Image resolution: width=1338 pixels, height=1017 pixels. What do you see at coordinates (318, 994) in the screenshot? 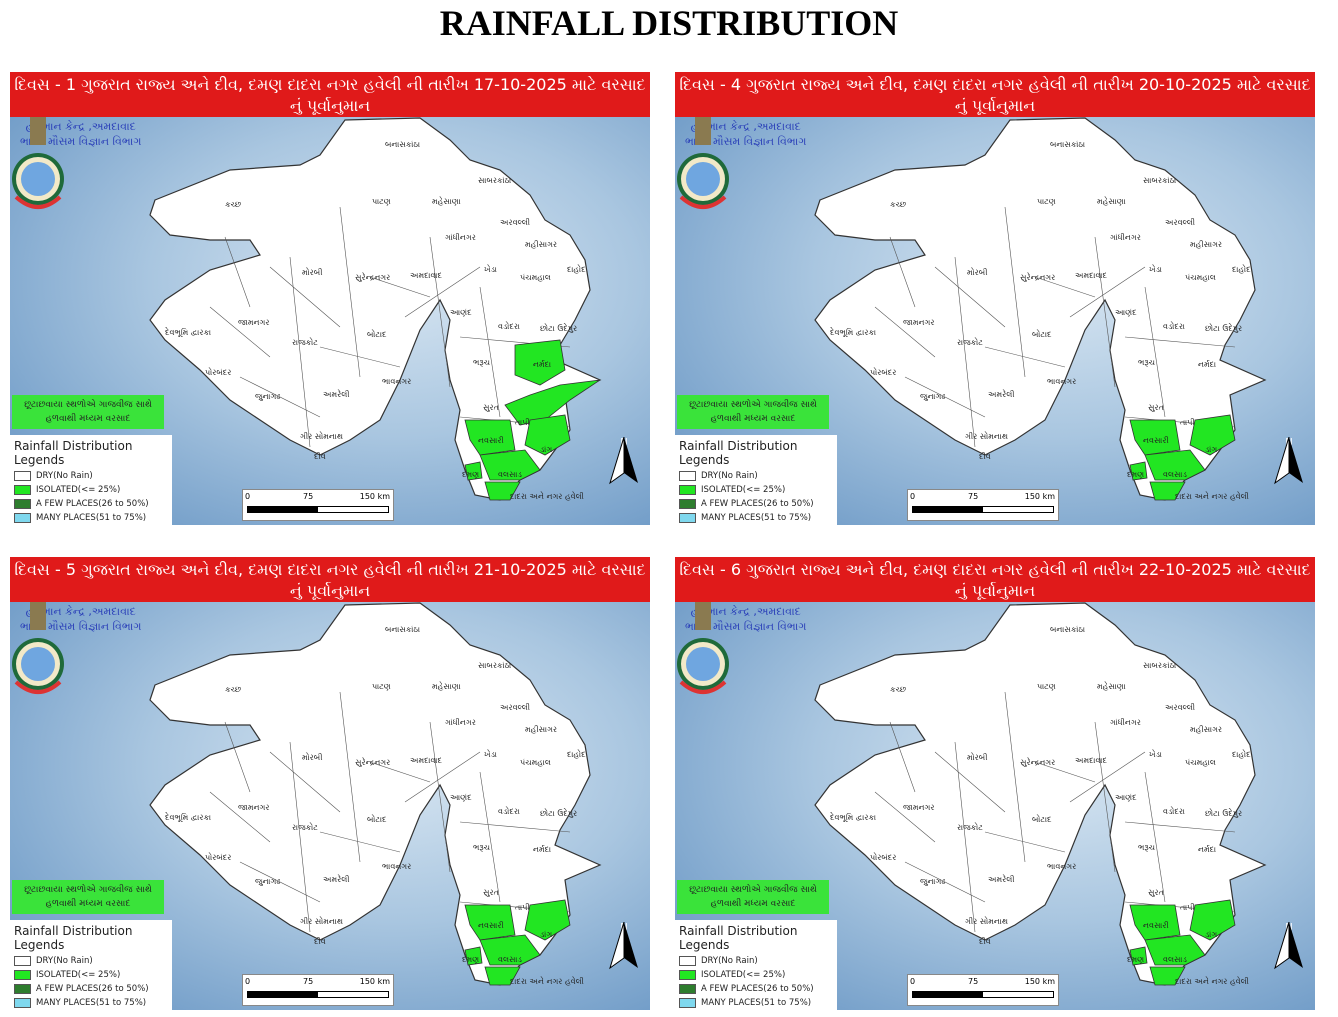
I see `scale-bar-graphic` at bounding box center [318, 994].